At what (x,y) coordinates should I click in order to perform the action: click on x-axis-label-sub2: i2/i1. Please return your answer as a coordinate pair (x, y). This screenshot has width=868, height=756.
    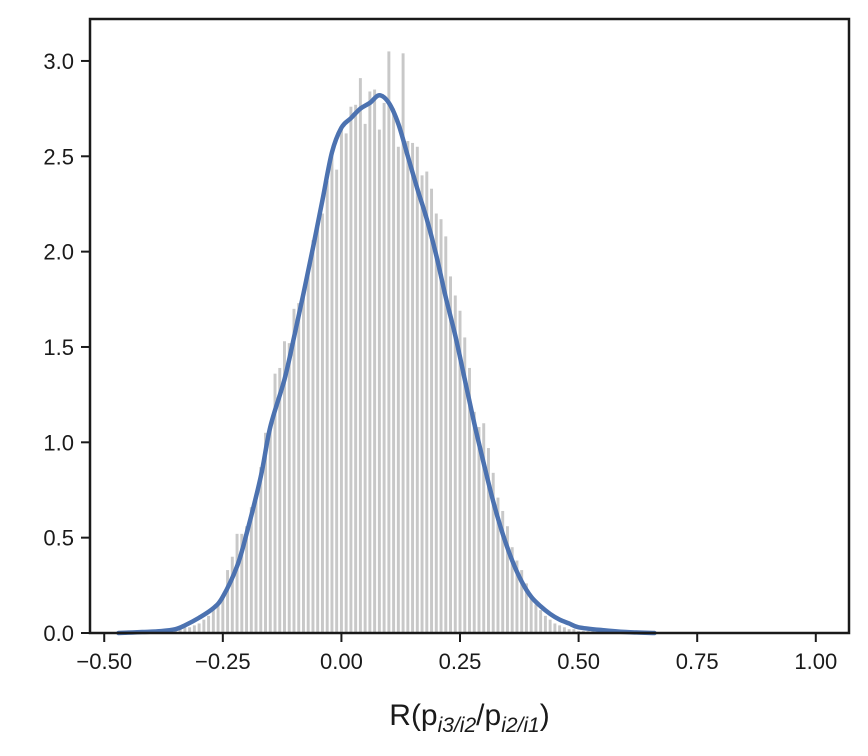
    Looking at the image, I should click on (520, 725).